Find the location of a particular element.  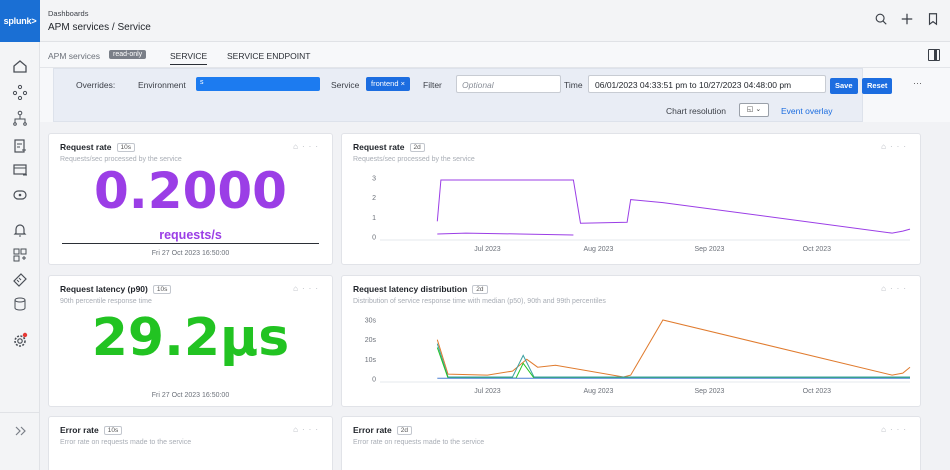

dashboards-icon is located at coordinates (20, 255).